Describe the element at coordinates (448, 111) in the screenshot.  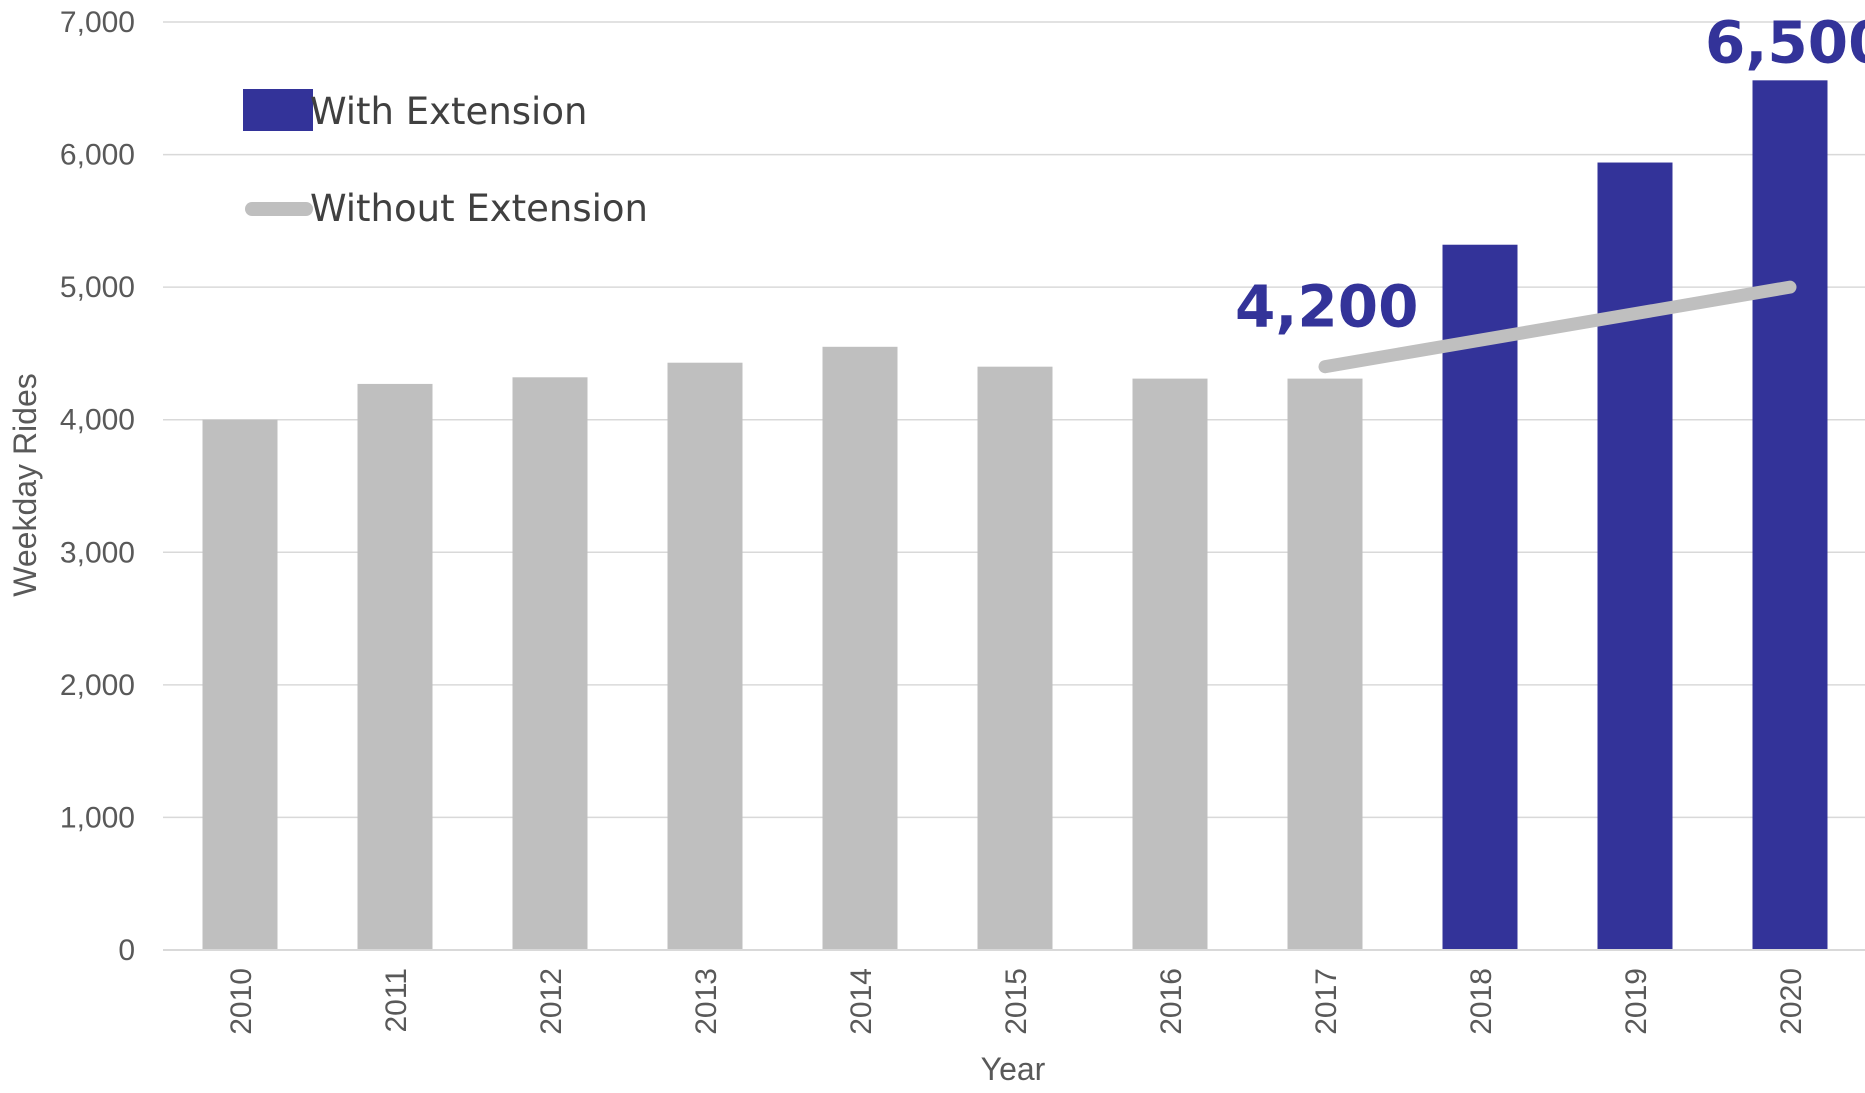
I see `legend-label-with-extension: With Extension` at that location.